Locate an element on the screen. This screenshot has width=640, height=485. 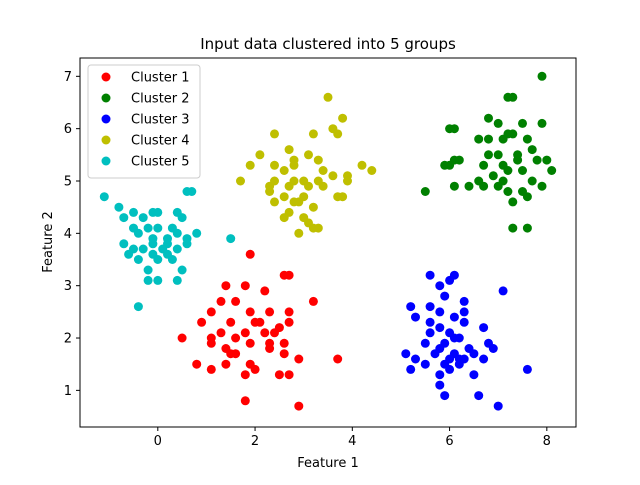
x-tick-label: 4 is located at coordinates (352, 441).